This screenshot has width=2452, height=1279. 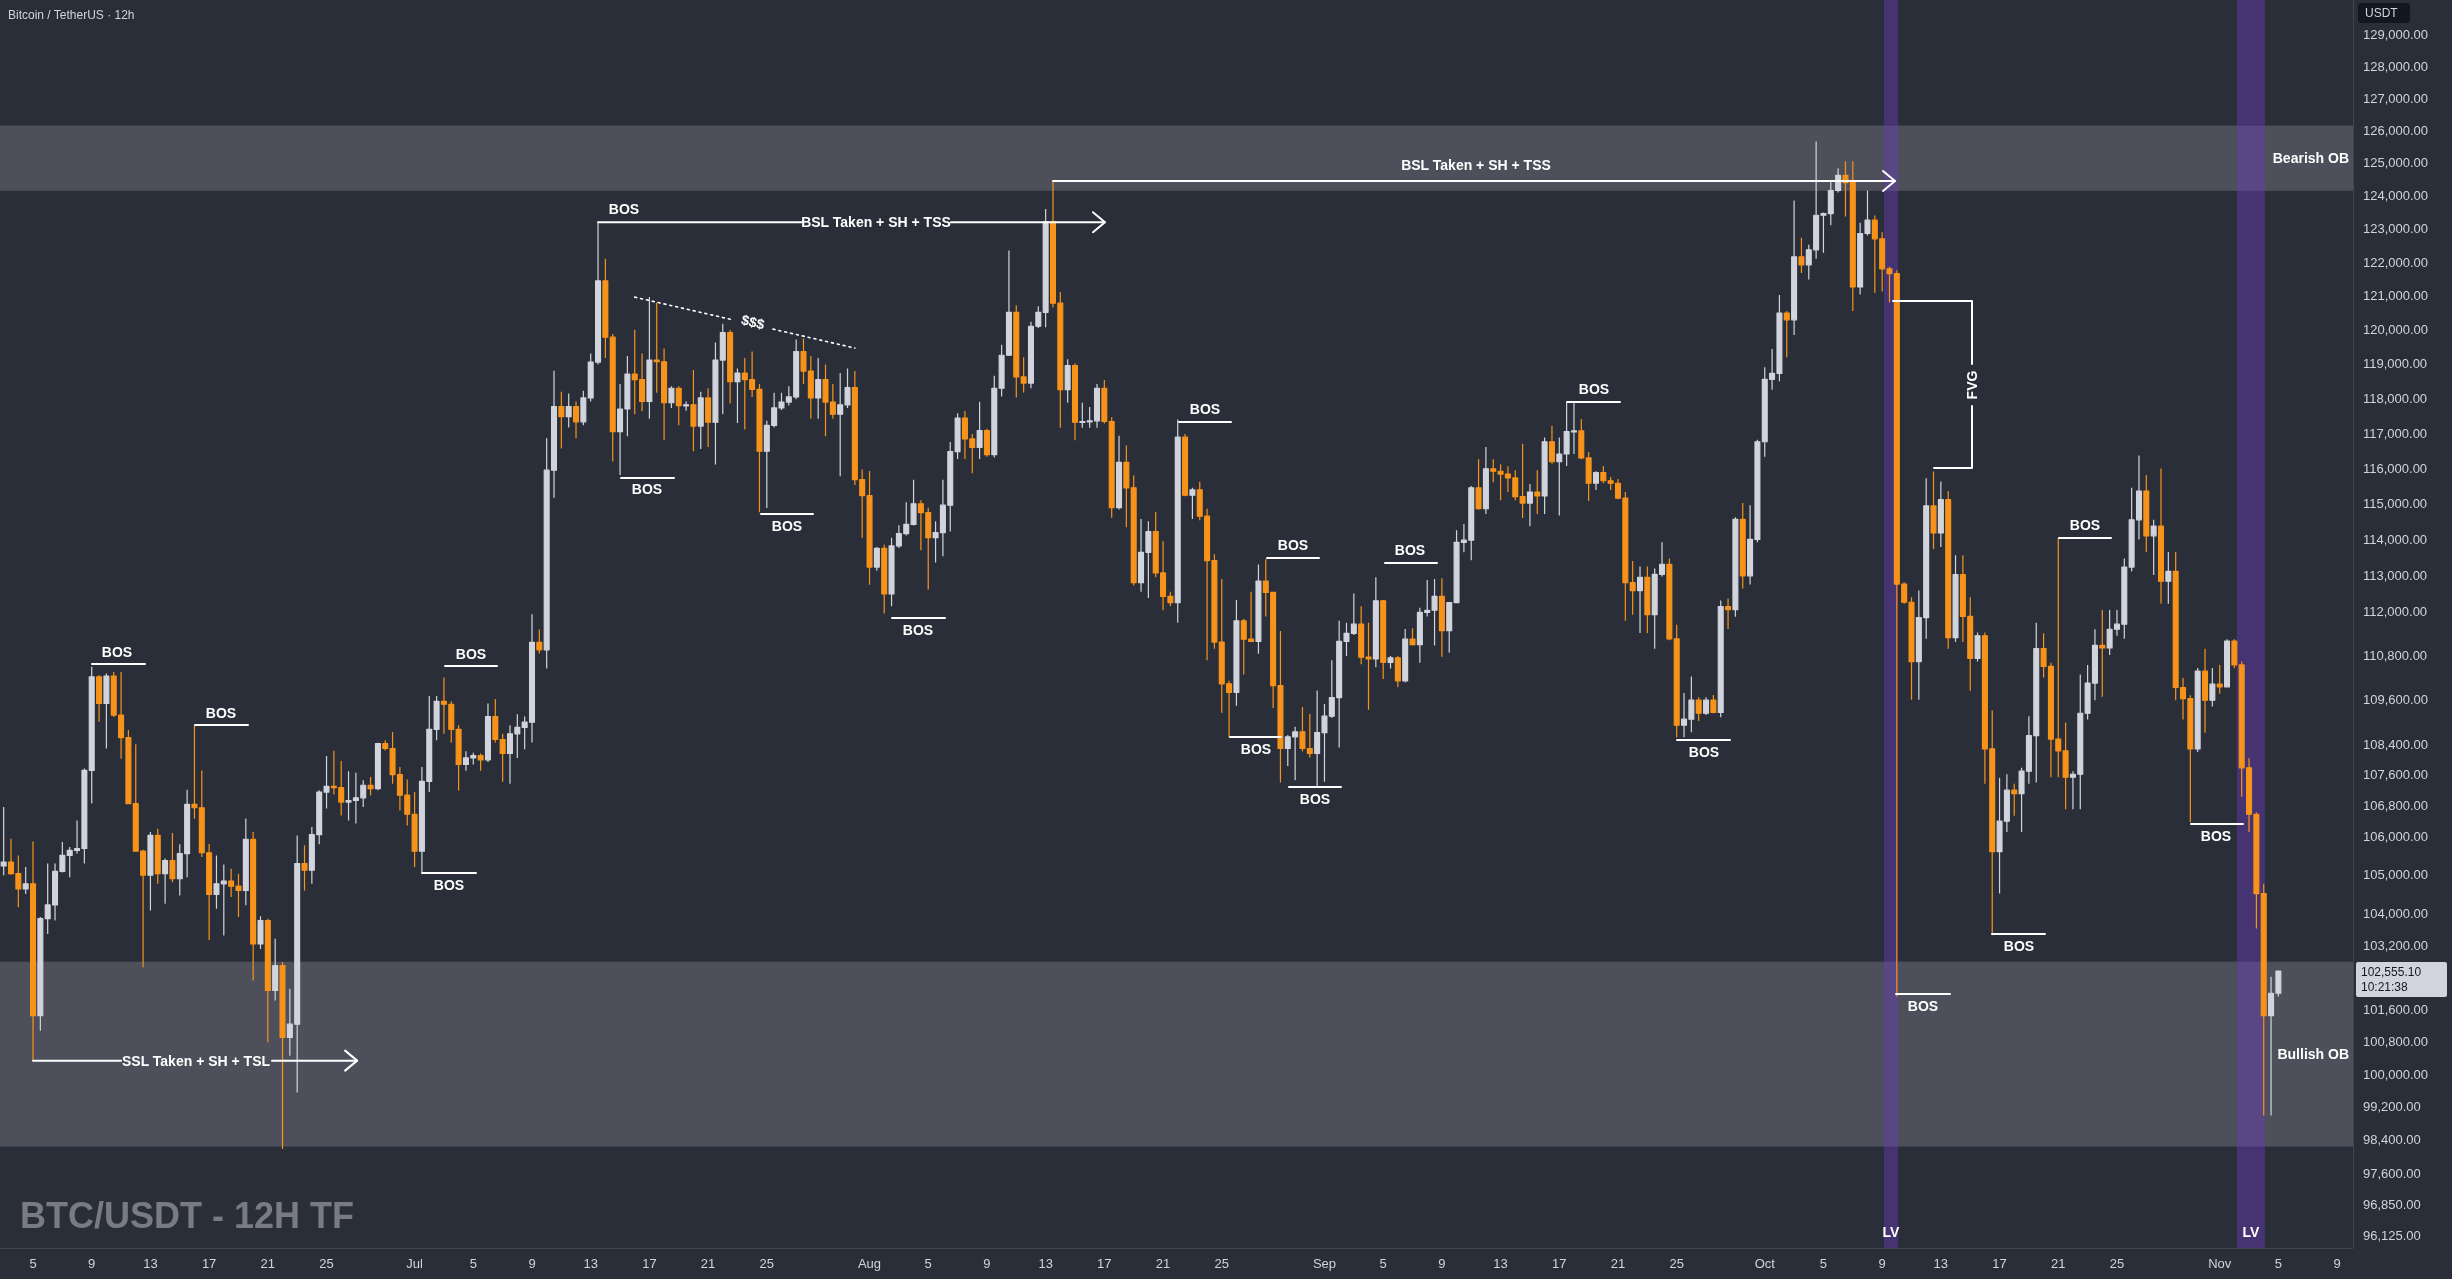 What do you see at coordinates (2395, 611) in the screenshot?
I see `y-tick-label: 112,000.00` at bounding box center [2395, 611].